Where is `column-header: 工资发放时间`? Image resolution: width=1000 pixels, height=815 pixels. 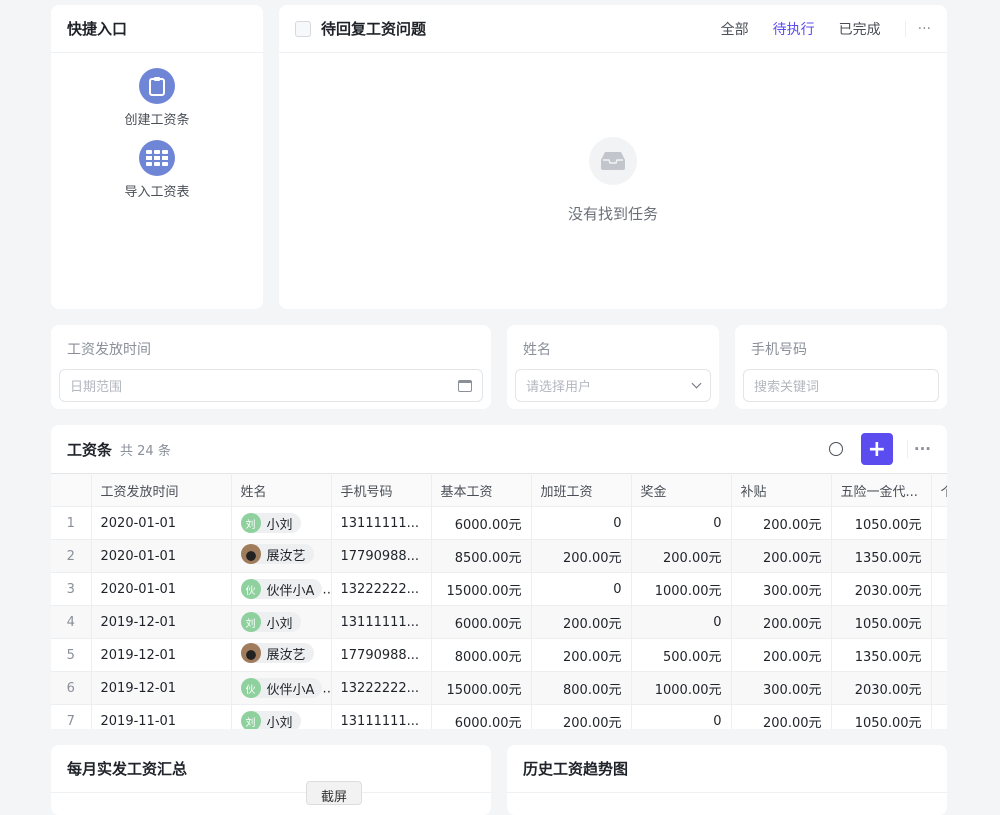
column-header: 工资发放时间 is located at coordinates (161, 490).